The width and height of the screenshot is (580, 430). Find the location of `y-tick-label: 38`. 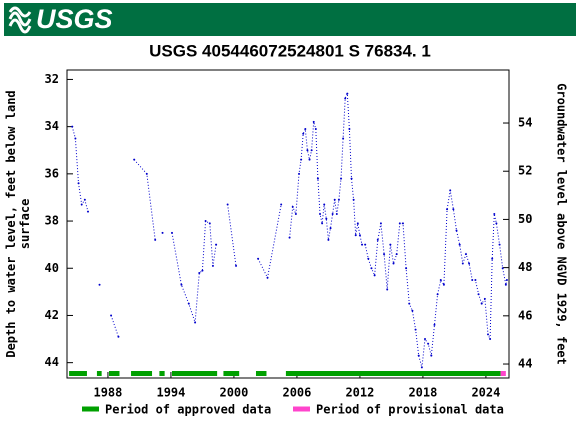

y-tick-label: 38 is located at coordinates (52, 221).